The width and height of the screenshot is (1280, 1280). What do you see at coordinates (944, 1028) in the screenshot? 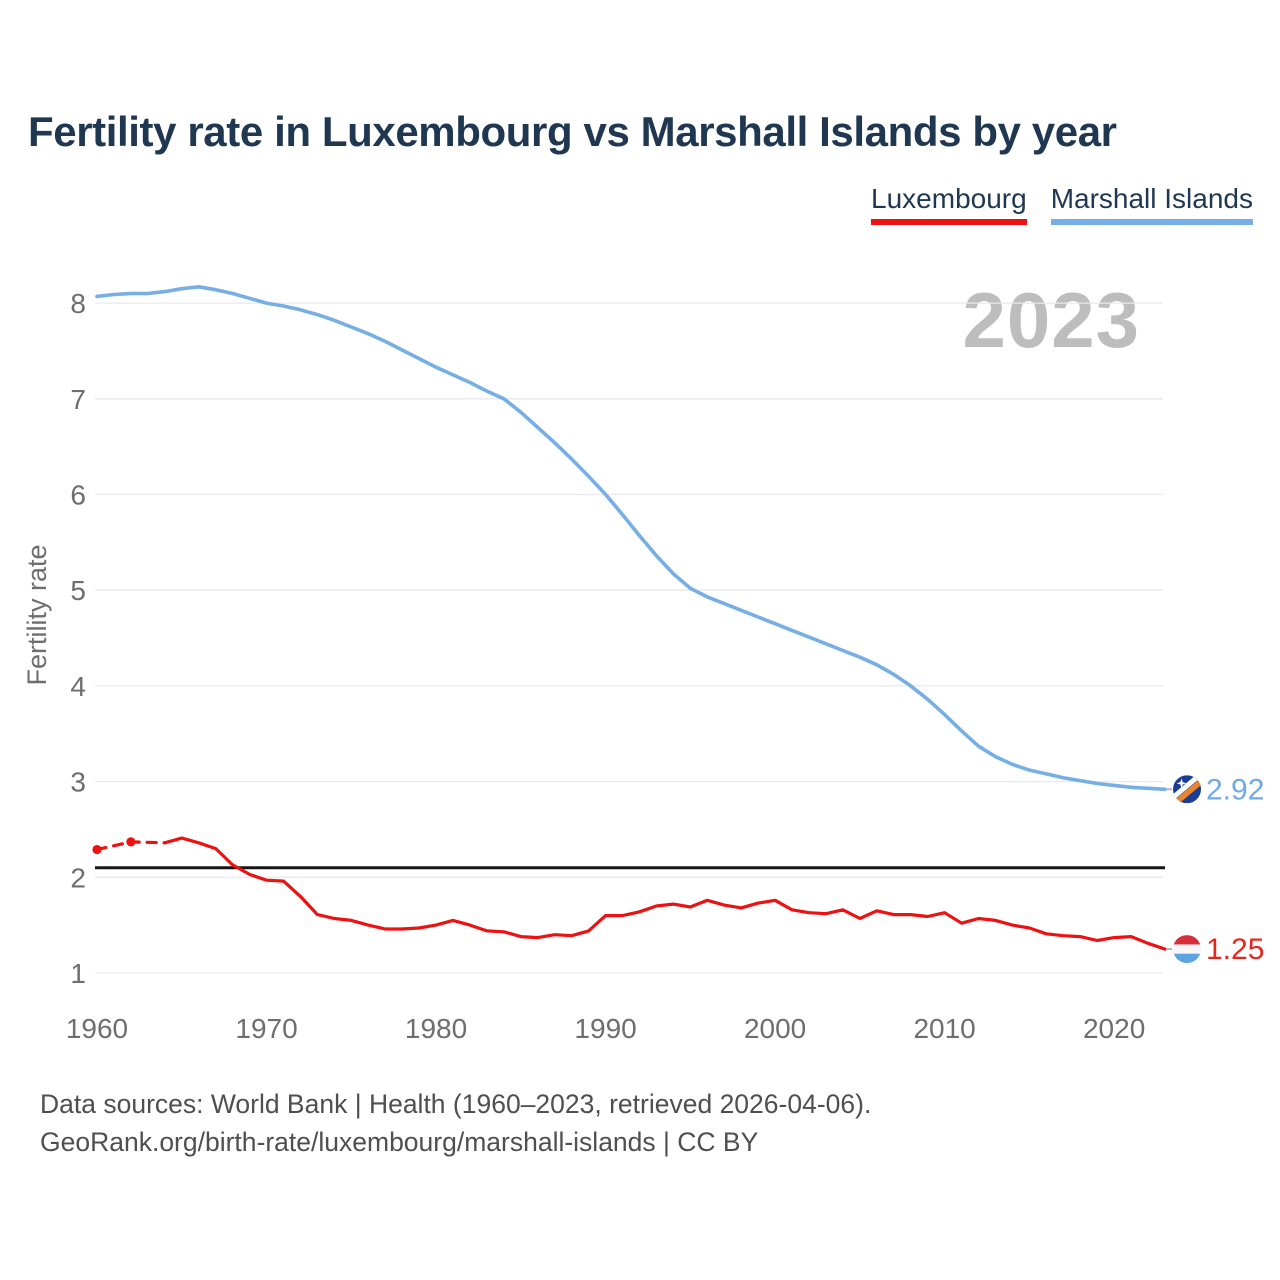
I see `x-tick-label-2010: 2010` at bounding box center [944, 1028].